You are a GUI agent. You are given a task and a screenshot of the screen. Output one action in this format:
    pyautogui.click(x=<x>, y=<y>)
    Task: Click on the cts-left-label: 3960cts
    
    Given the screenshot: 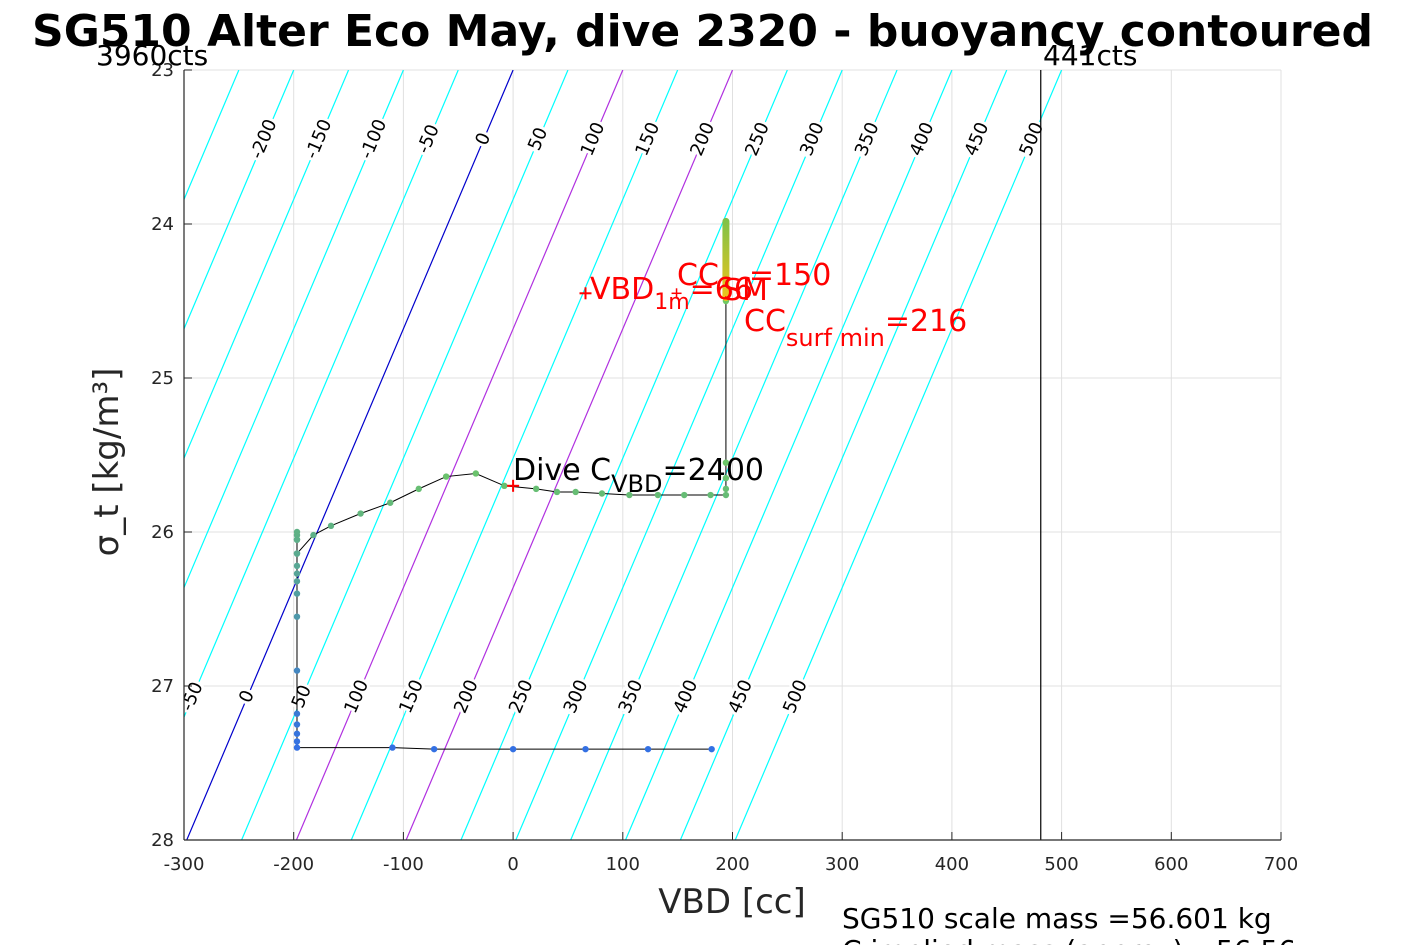 What is the action you would take?
    pyautogui.click(x=152, y=55)
    